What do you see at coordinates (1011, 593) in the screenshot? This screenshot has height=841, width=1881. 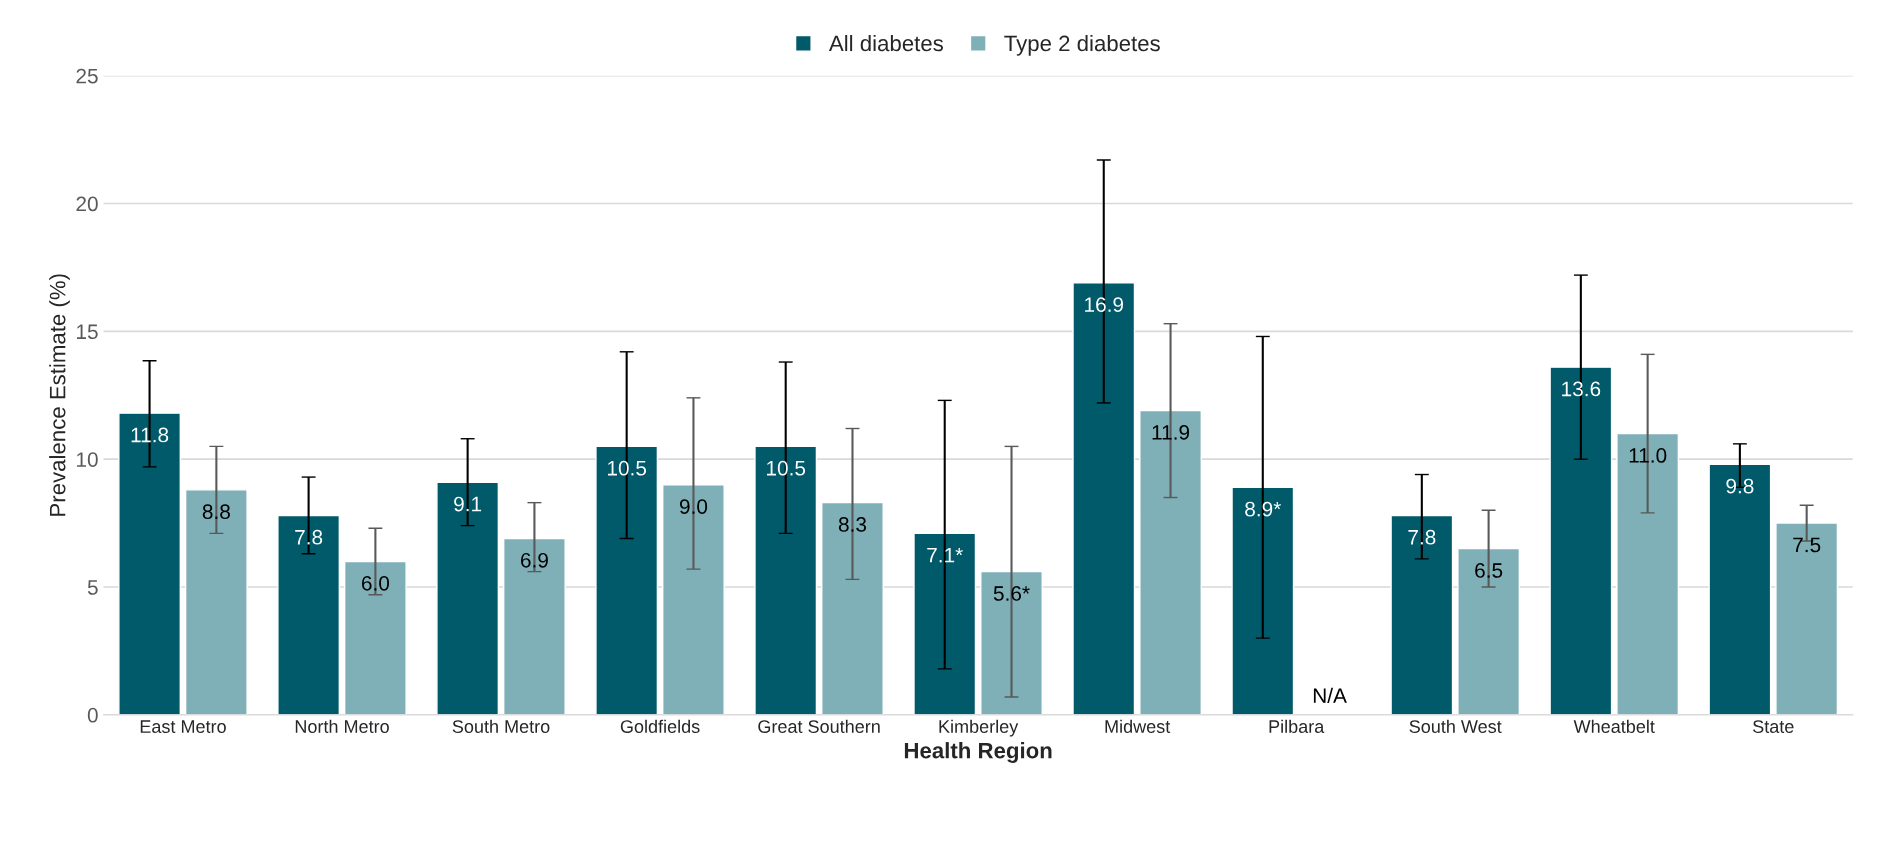 I see `data-label: 5.6*` at bounding box center [1011, 593].